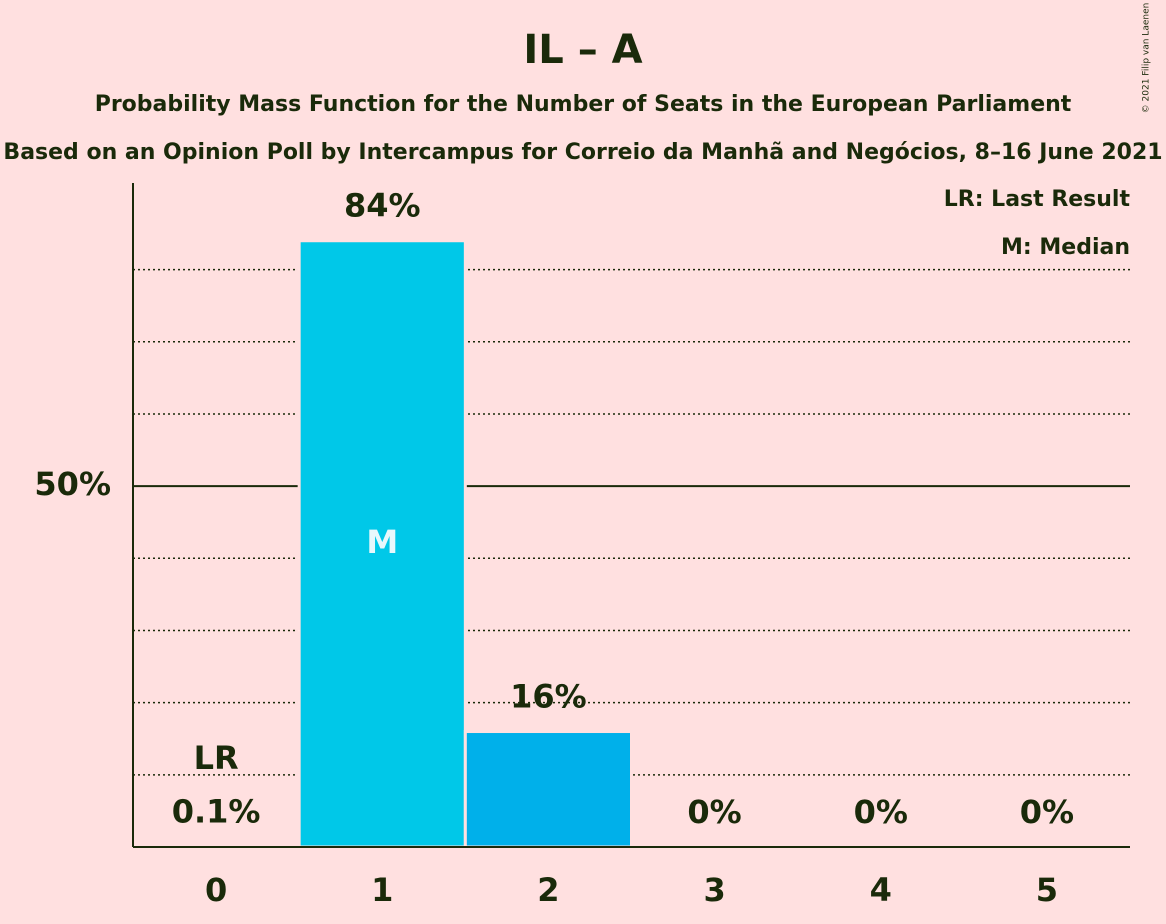 The height and width of the screenshot is (924, 1166). I want to click on x-tick-label: 0, so click(216, 890).